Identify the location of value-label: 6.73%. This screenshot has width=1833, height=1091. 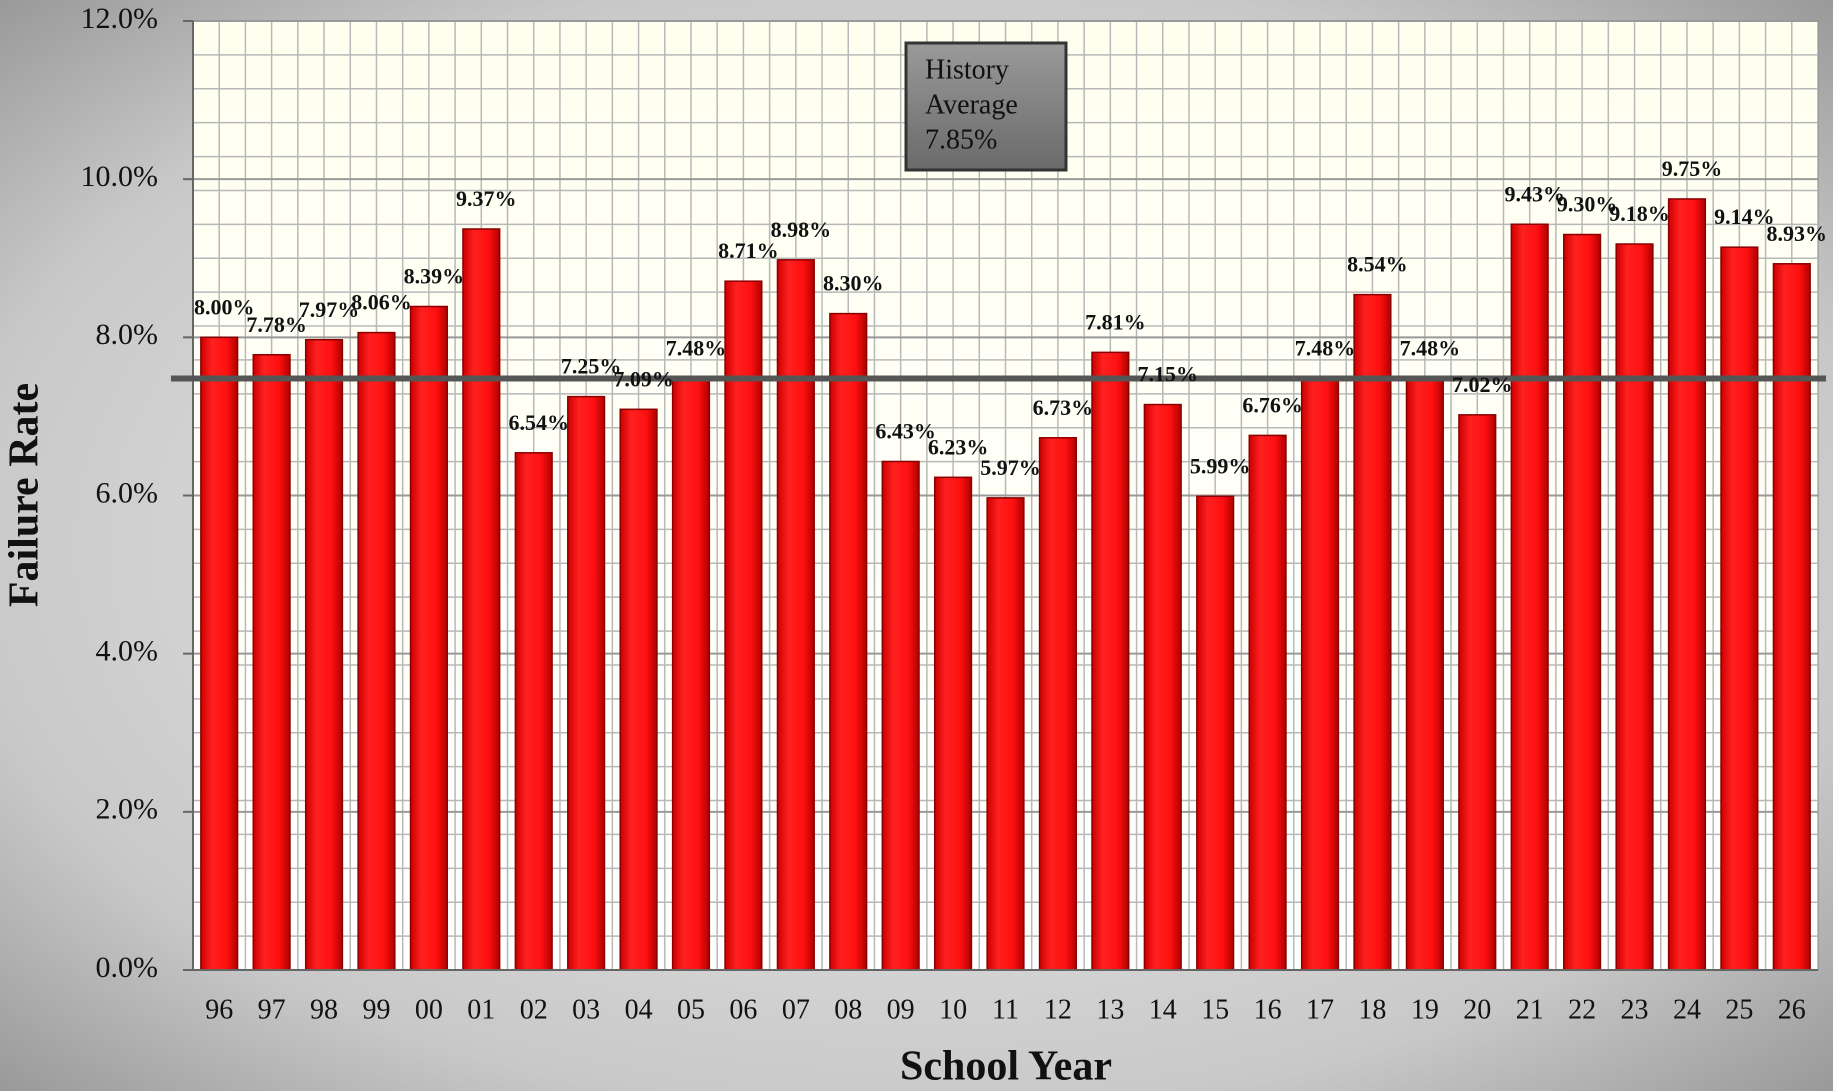
(1063, 407).